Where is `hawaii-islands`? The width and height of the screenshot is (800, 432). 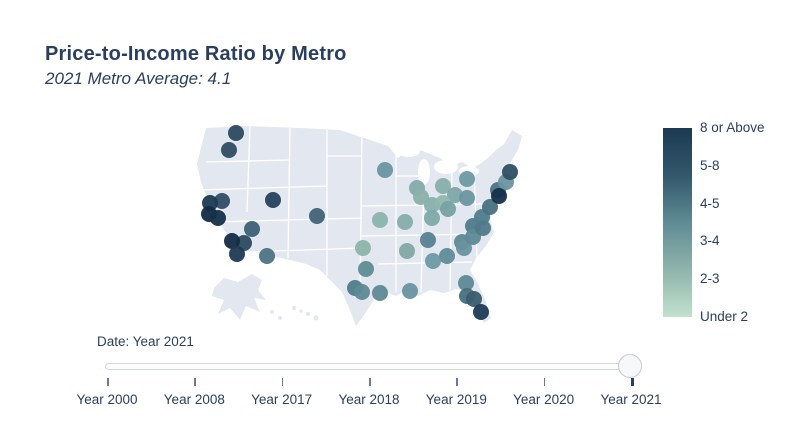
hawaii-islands is located at coordinates (305, 313).